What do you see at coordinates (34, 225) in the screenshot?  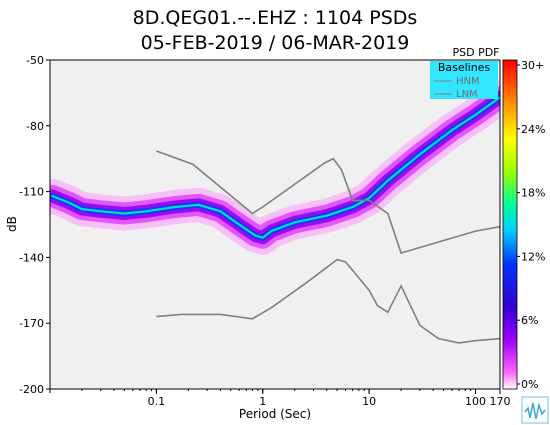 I see `y-axis: -50 -80 -110 -140 -170 -200` at bounding box center [34, 225].